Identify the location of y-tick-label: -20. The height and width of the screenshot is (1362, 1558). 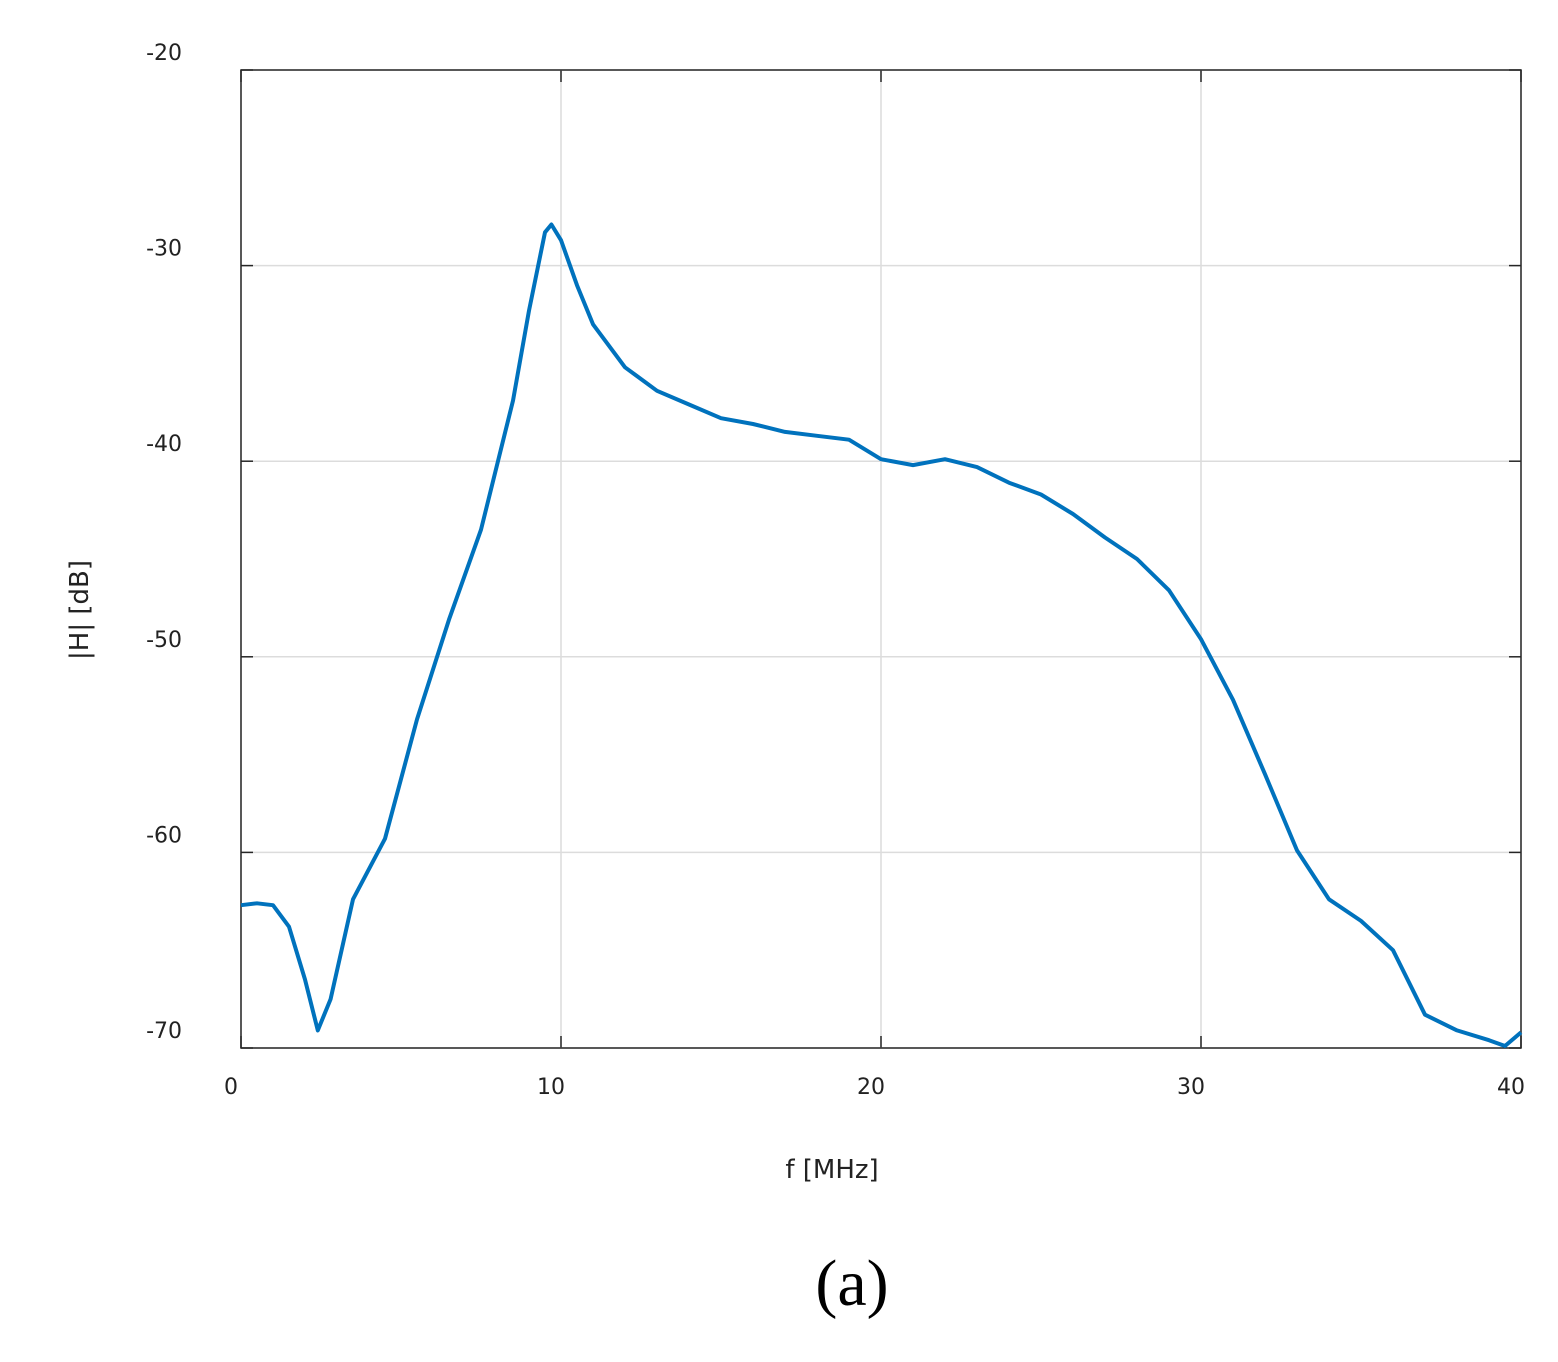
(164, 53).